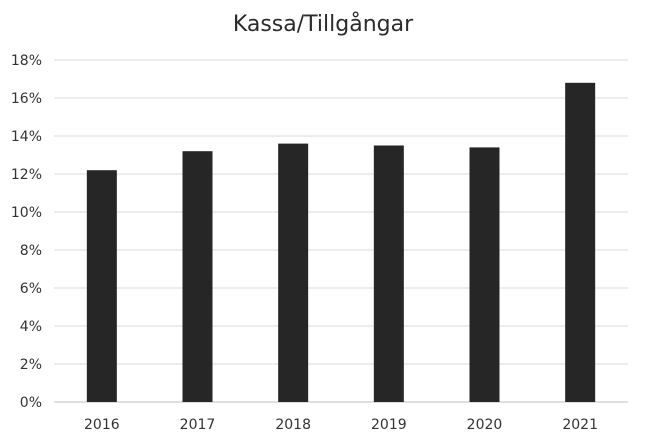 The height and width of the screenshot is (441, 646). What do you see at coordinates (484, 274) in the screenshot?
I see `bar-2020` at bounding box center [484, 274].